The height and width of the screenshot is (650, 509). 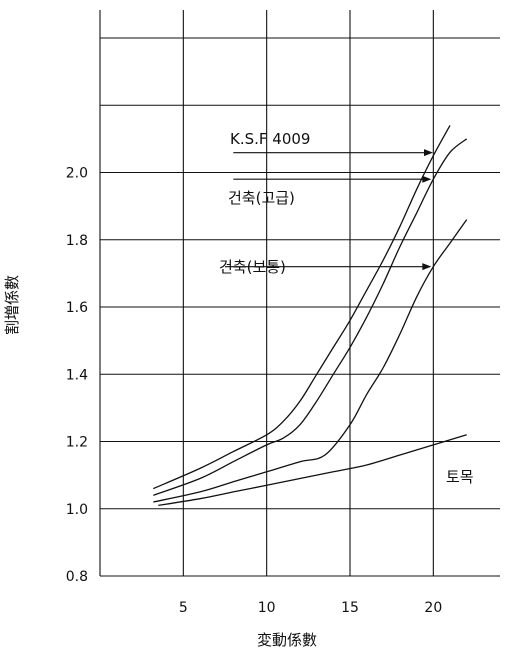 What do you see at coordinates (77, 174) in the screenshot?
I see `y-tick-label: 2.0` at bounding box center [77, 174].